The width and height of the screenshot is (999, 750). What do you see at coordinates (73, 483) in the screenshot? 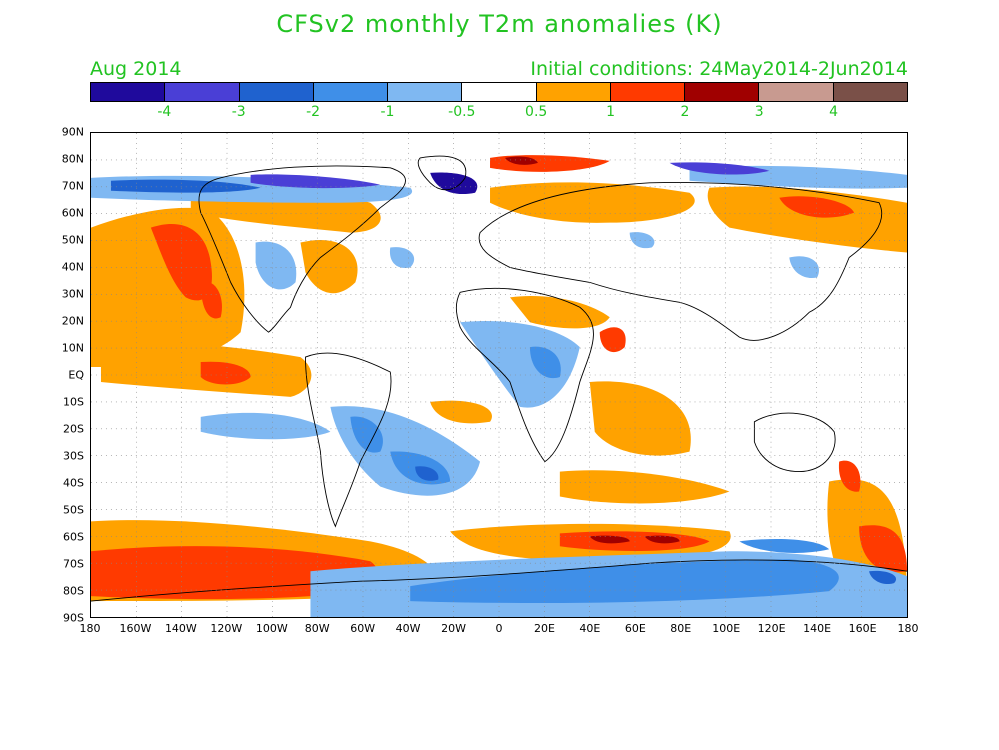
I see `latitude-label: 40S` at bounding box center [73, 483].